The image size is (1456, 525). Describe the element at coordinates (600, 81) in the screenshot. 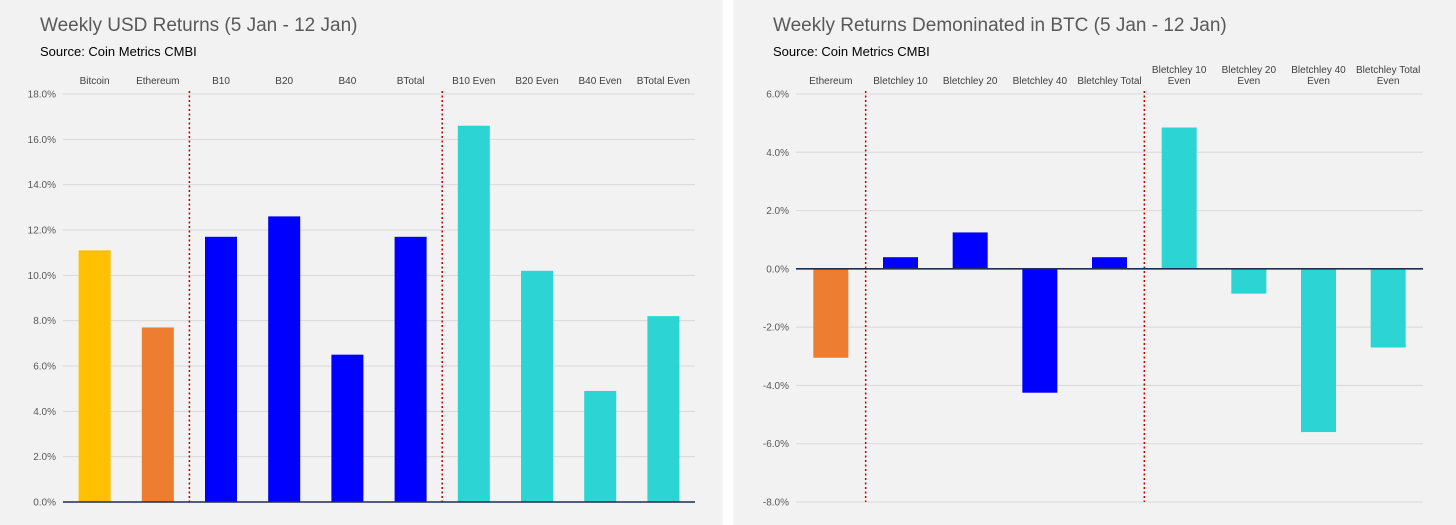

I see `category-label: B40 Even` at that location.